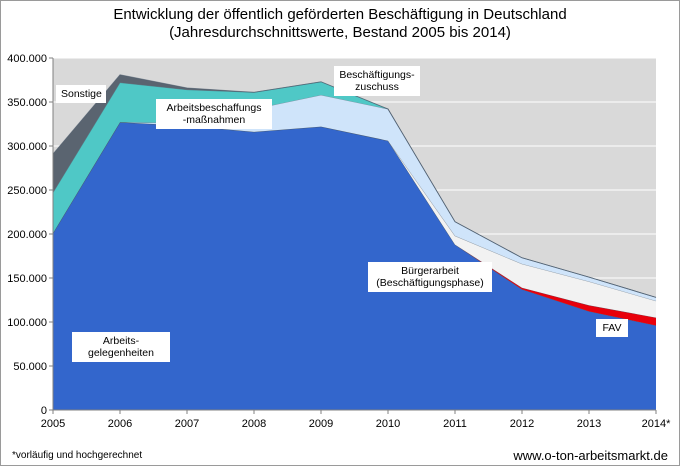 The width and height of the screenshot is (680, 466). I want to click on x-tick-label-4: 2009, so click(321, 424).